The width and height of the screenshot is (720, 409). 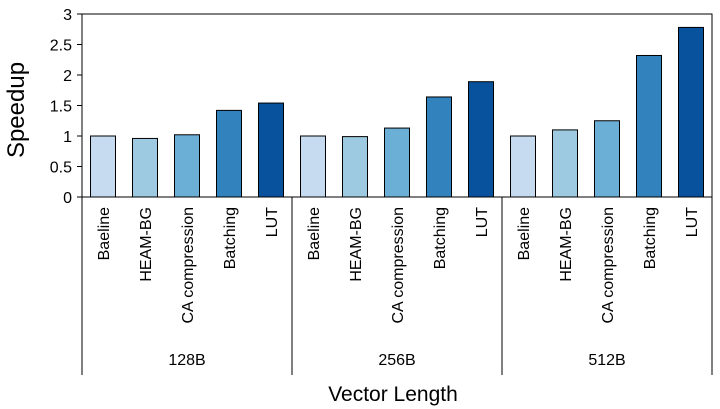 What do you see at coordinates (67, 76) in the screenshot?
I see `y-tick-label: 2` at bounding box center [67, 76].